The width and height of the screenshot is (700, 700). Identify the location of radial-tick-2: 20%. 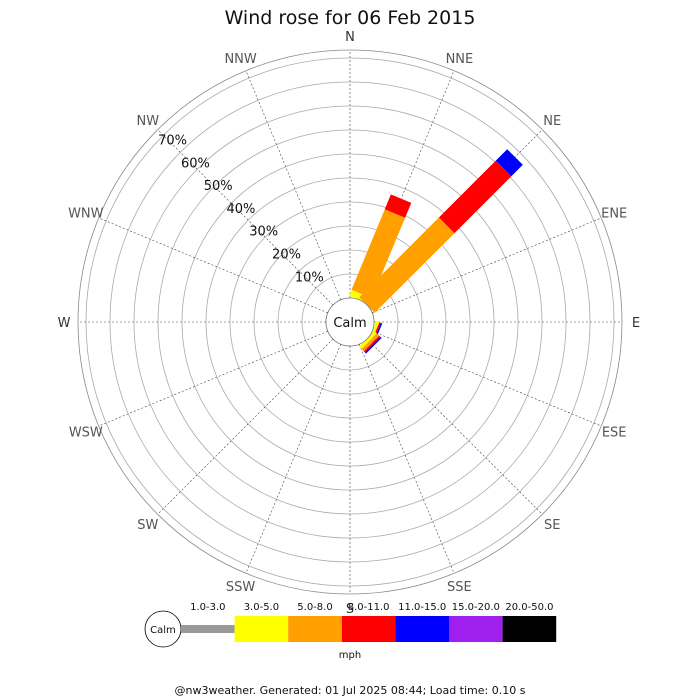
(286, 255).